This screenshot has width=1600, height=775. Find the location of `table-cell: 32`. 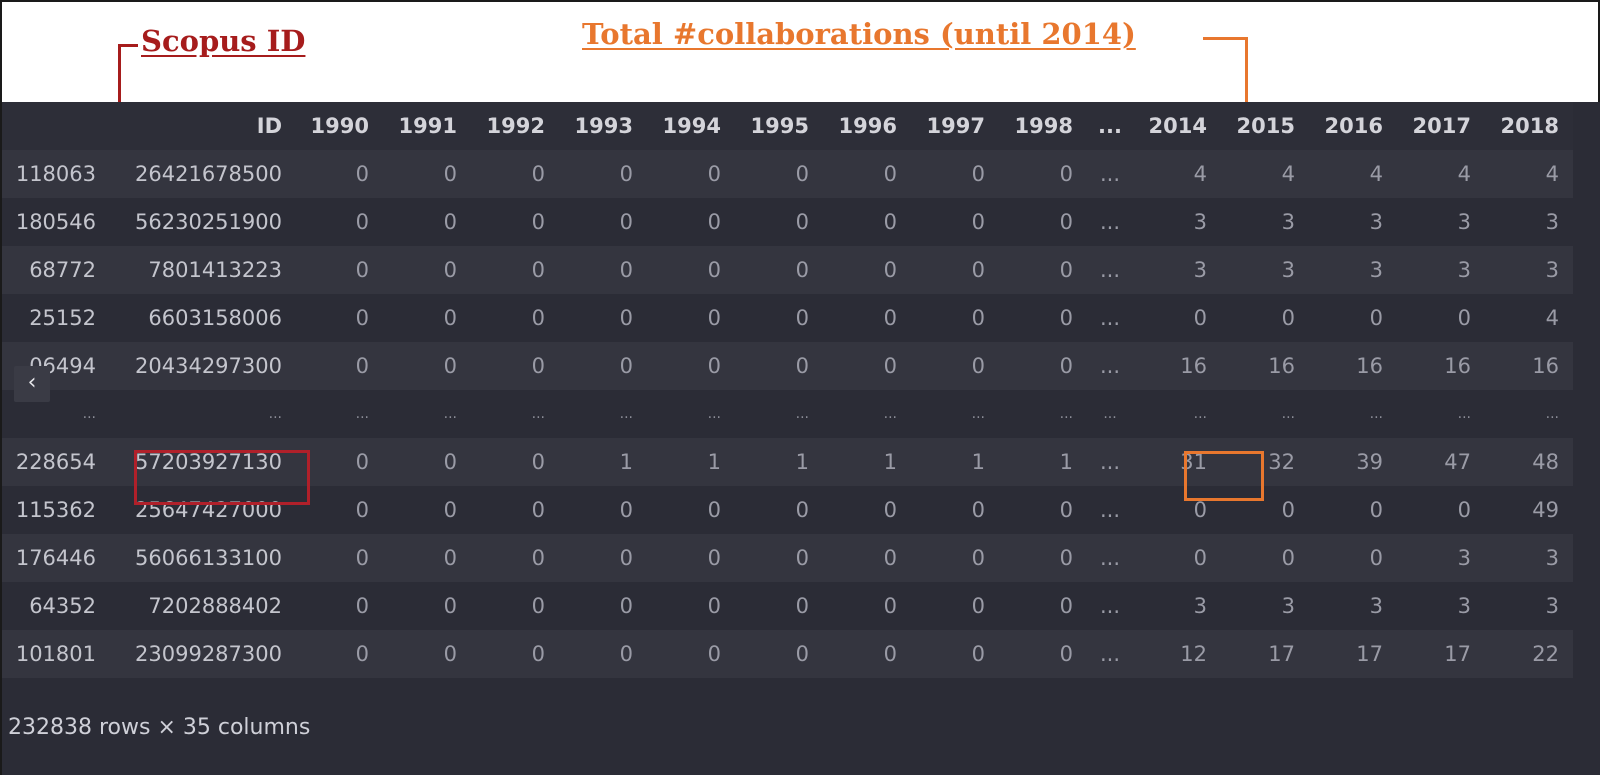

table-cell: 32 is located at coordinates (1265, 462).